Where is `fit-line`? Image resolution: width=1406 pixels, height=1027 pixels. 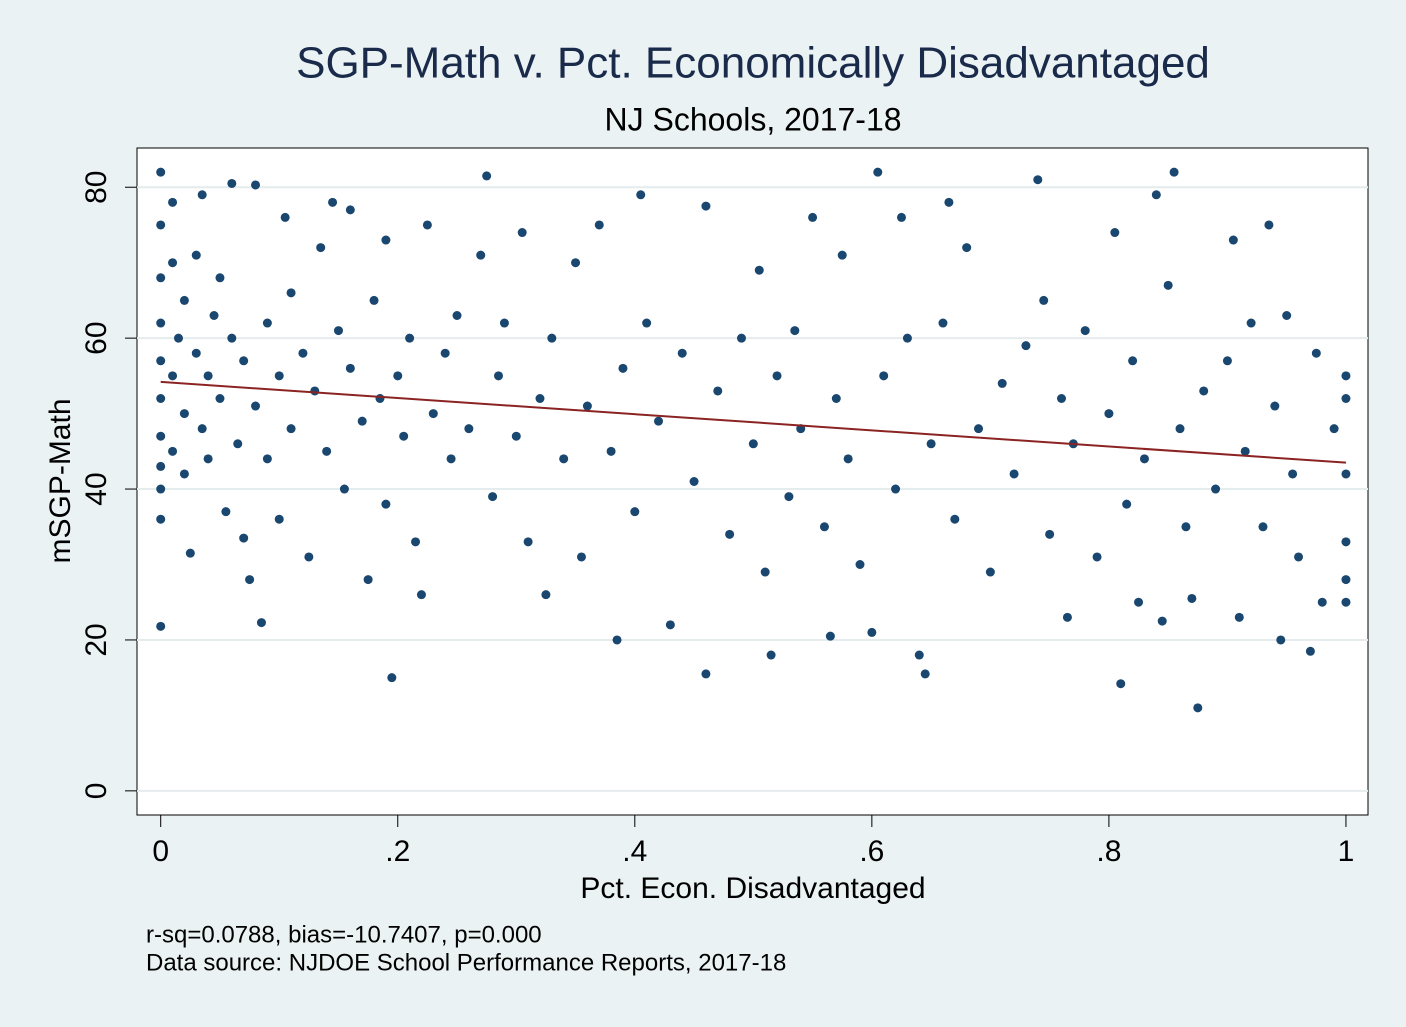 fit-line is located at coordinates (753, 422).